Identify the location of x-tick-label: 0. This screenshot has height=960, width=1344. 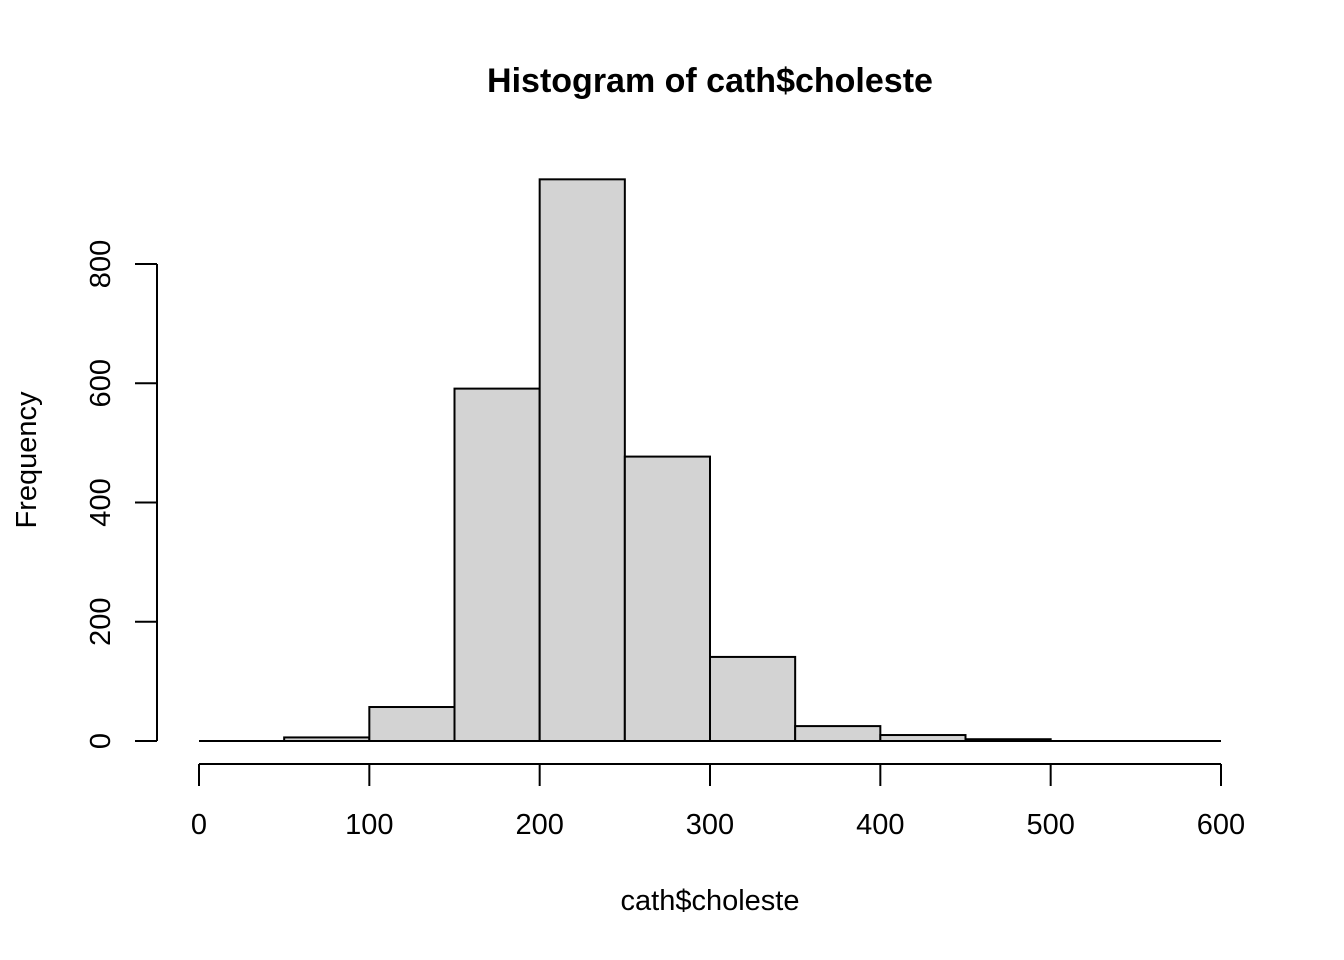
(199, 825).